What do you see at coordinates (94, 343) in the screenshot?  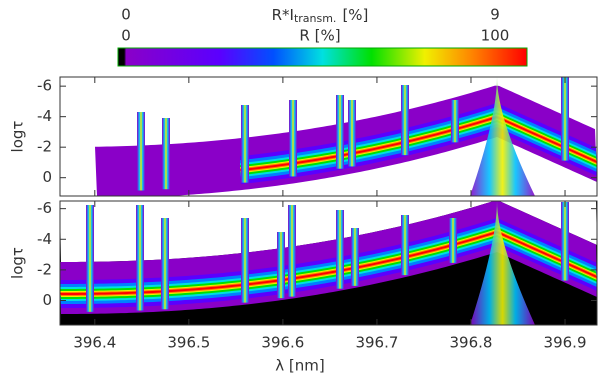 I see `x-tick-label: 396.4` at bounding box center [94, 343].